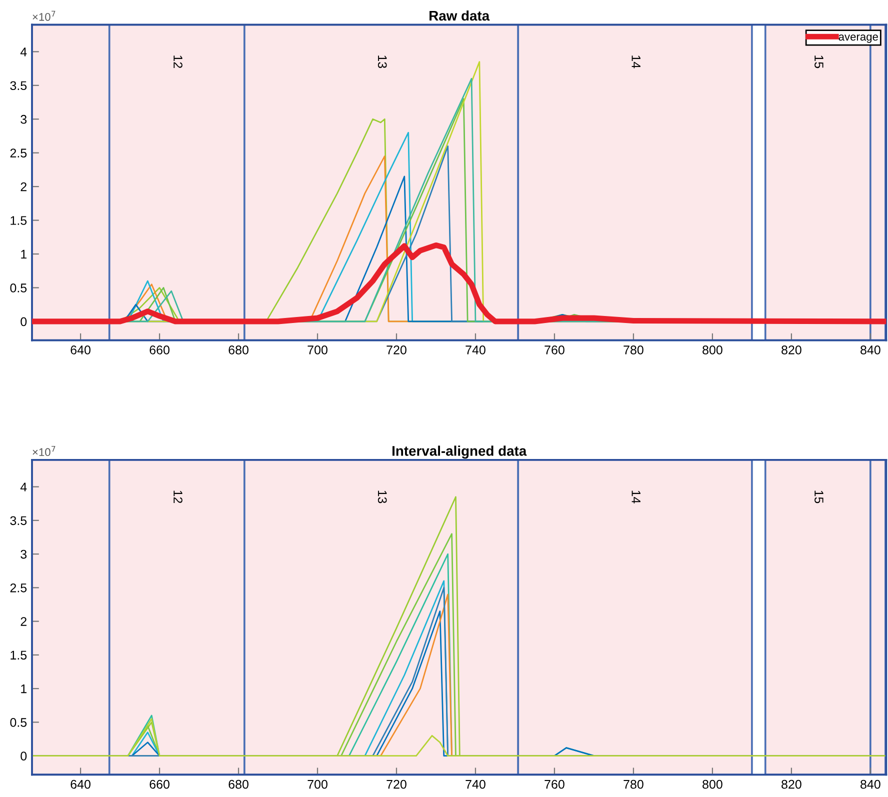 Image resolution: width=888 pixels, height=797 pixels. What do you see at coordinates (460, 15) in the screenshot?
I see `chart-title: Raw data` at bounding box center [460, 15].